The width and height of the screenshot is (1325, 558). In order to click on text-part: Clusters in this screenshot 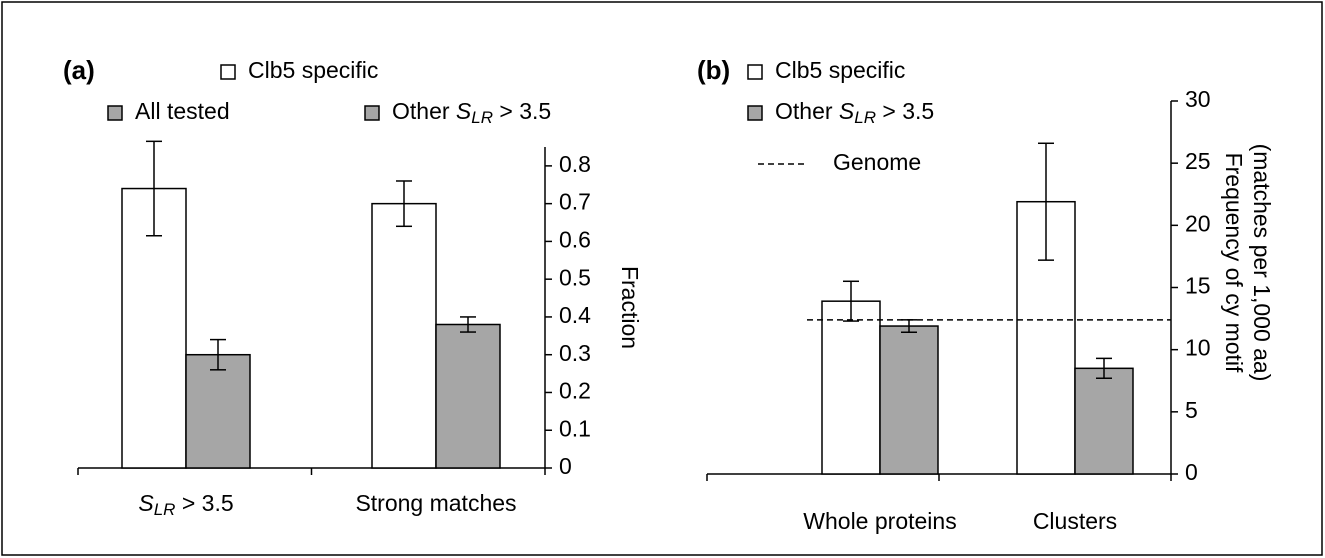, I will do `click(1075, 521)`.